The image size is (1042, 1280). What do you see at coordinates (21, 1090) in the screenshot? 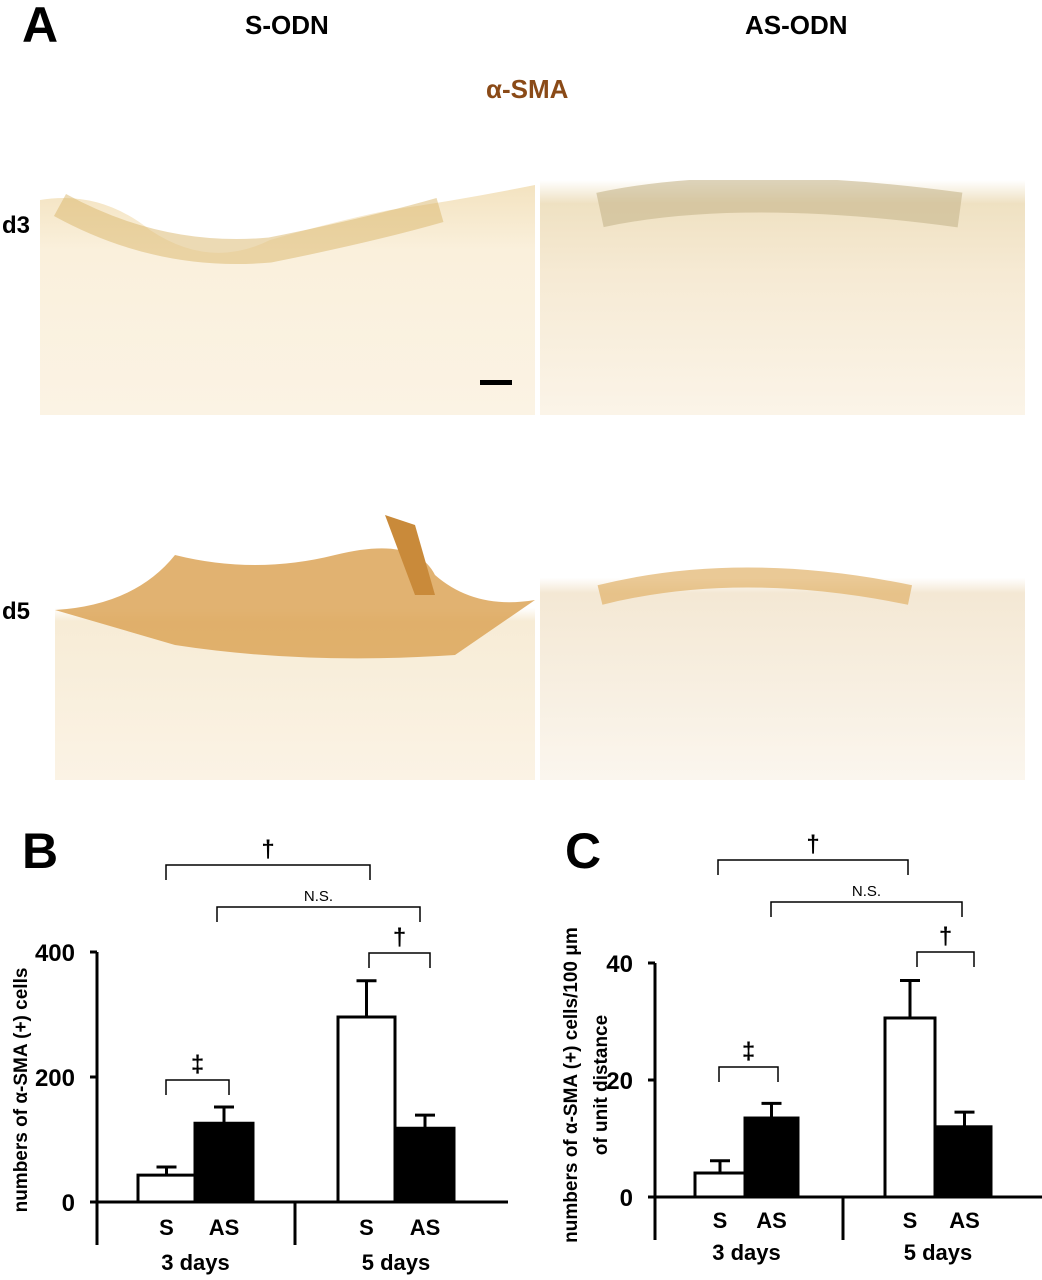
I see `y-axis-label: numbers of α-SMA (+) cells` at bounding box center [21, 1090].